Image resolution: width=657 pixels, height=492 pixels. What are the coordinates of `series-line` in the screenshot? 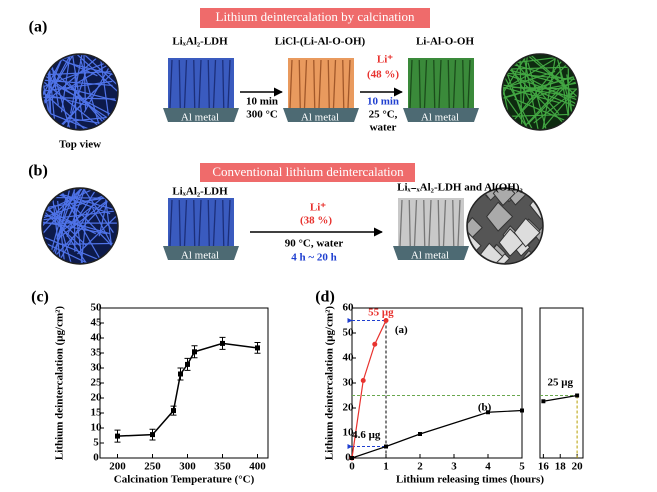 It's located at (560, 398).